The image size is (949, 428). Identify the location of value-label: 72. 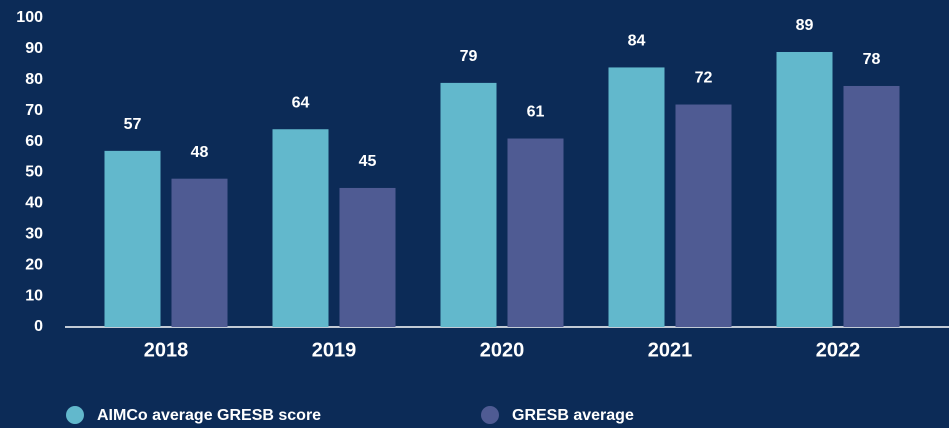
(704, 78).